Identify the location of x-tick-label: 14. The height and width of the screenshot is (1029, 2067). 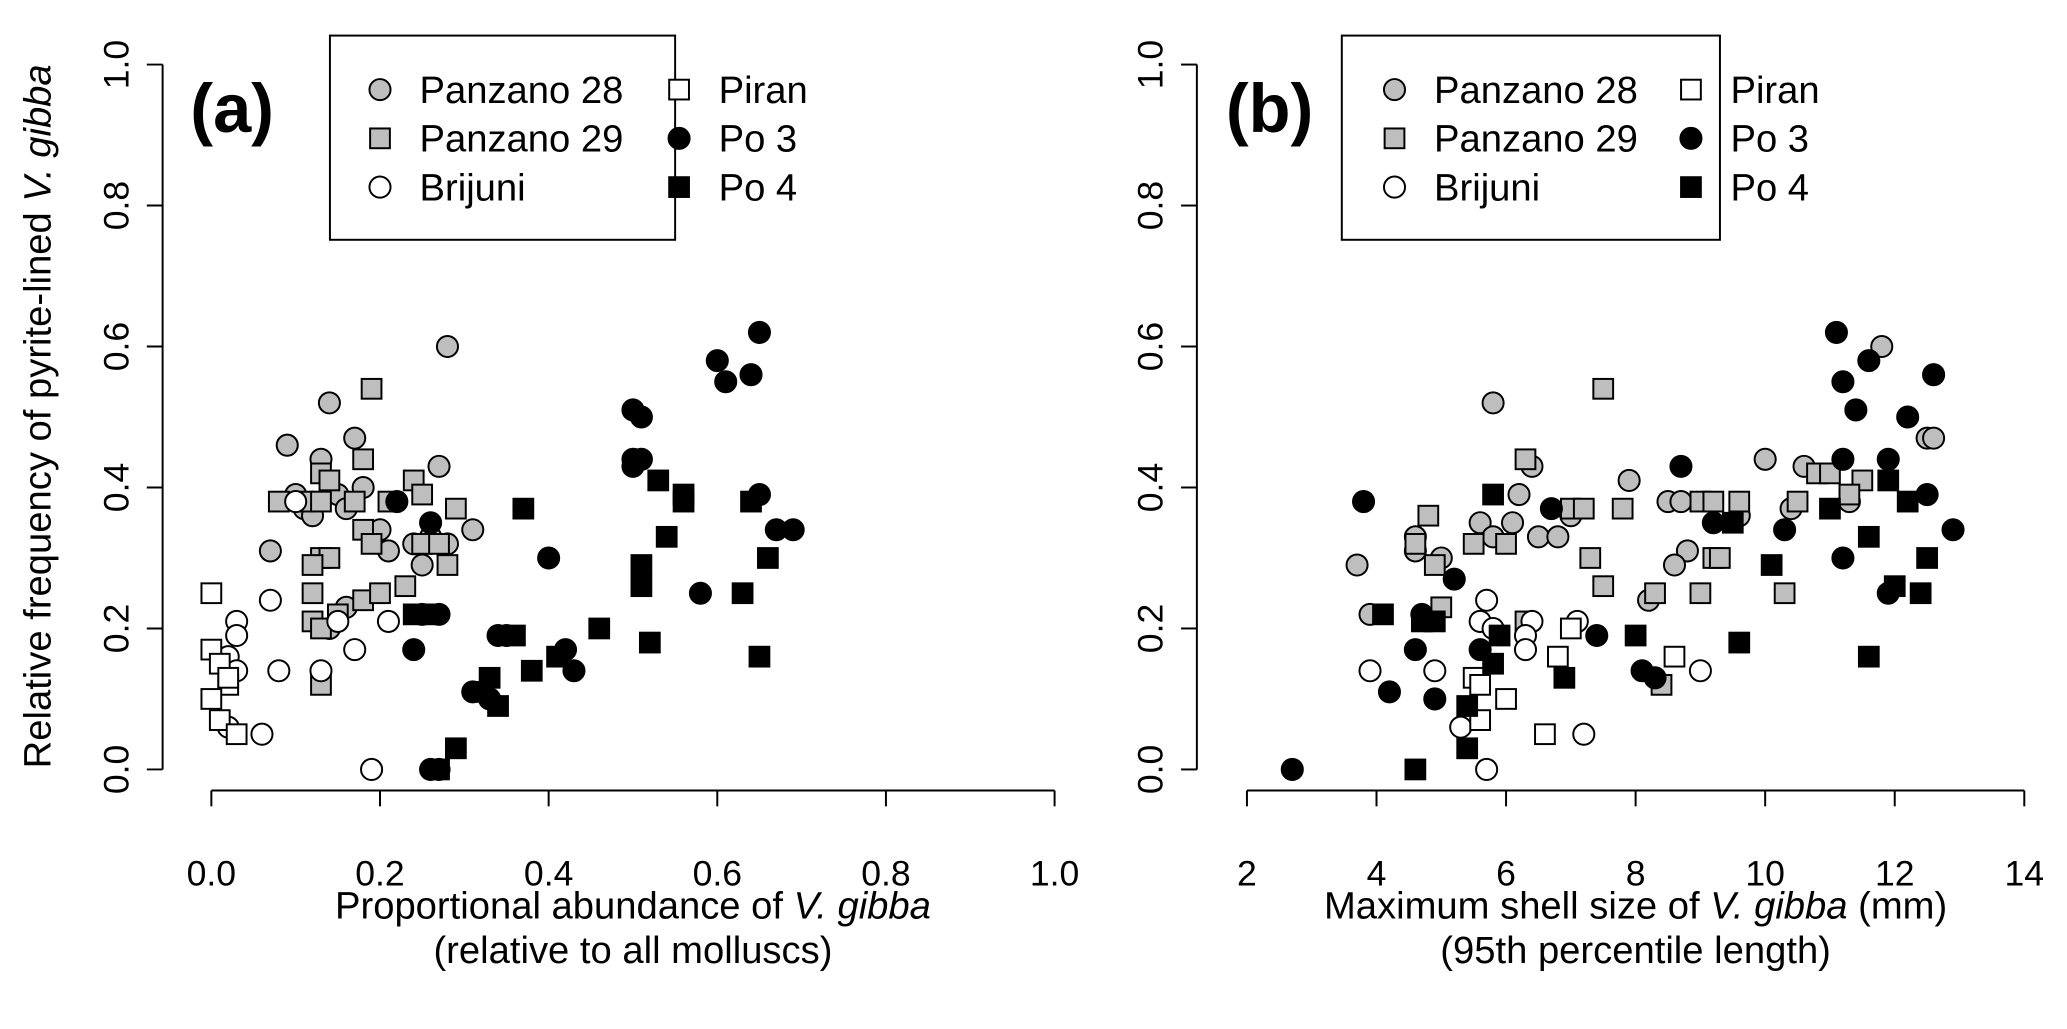
(2025, 873).